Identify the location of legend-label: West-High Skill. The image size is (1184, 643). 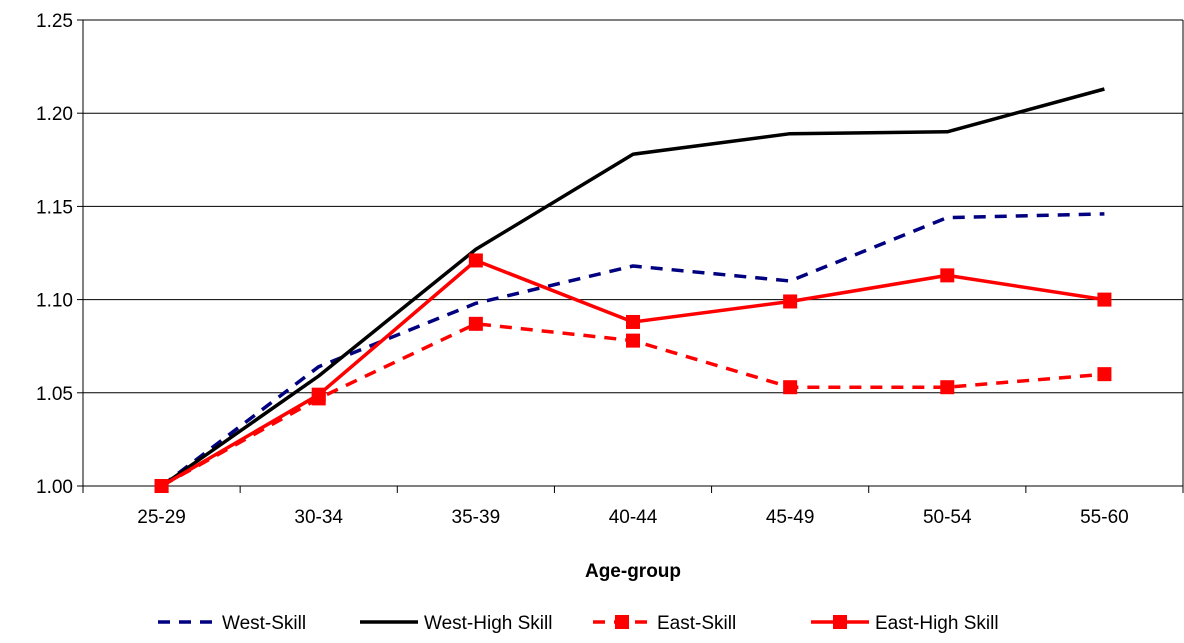
(488, 623).